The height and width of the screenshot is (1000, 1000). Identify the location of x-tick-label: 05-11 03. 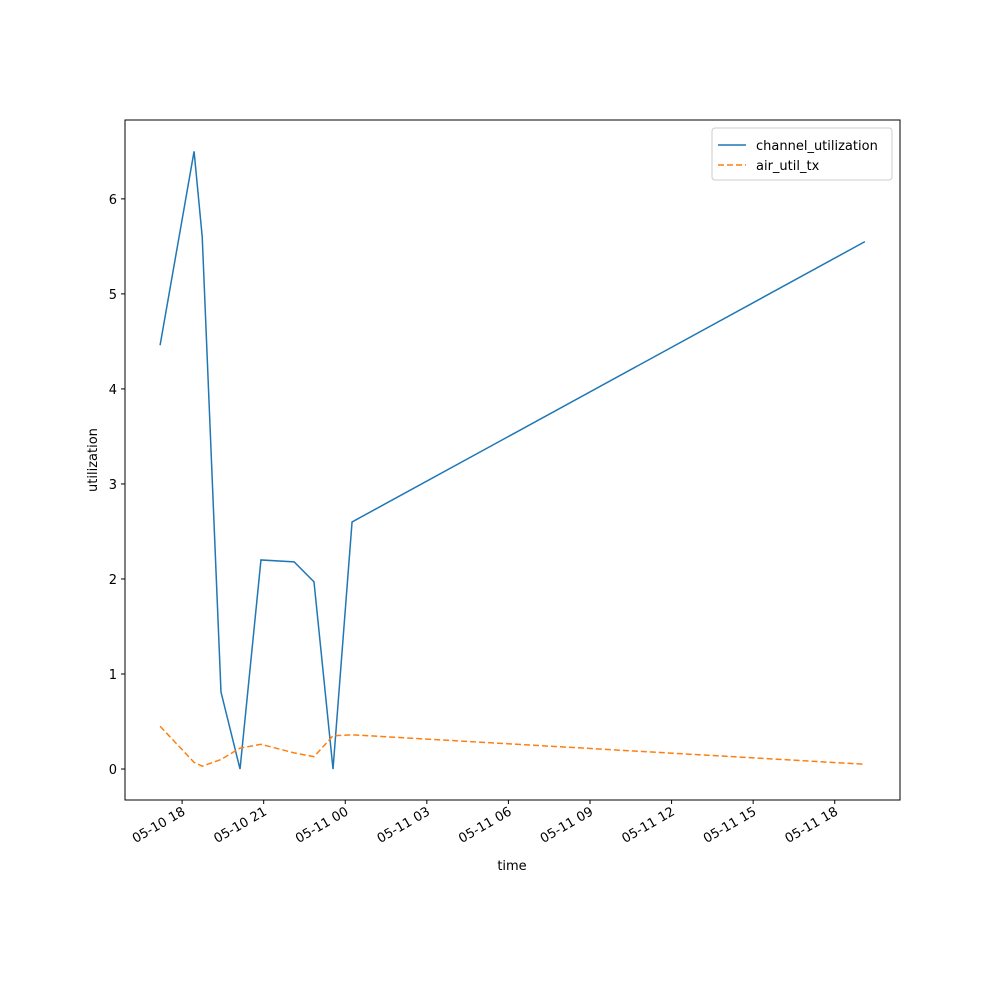
(404, 825).